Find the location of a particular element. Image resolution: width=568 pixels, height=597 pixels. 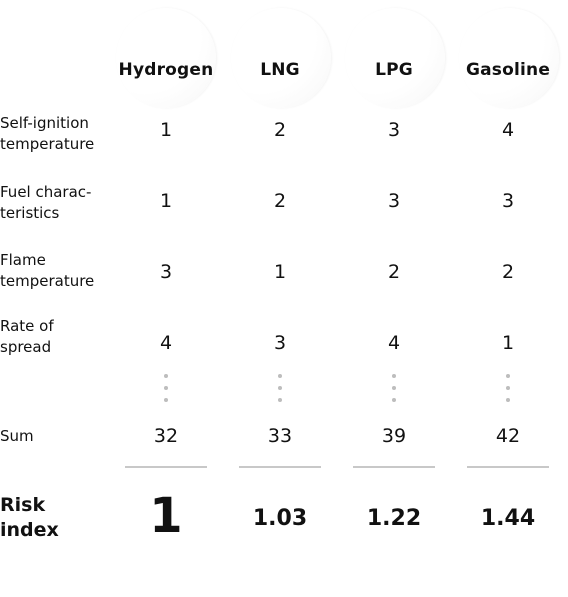

column-header-gasoline: Gasoline is located at coordinates (508, 70).